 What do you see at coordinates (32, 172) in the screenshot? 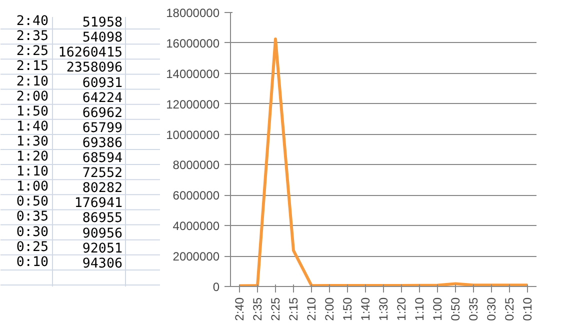
I see `category-label: 1:10` at bounding box center [32, 172].